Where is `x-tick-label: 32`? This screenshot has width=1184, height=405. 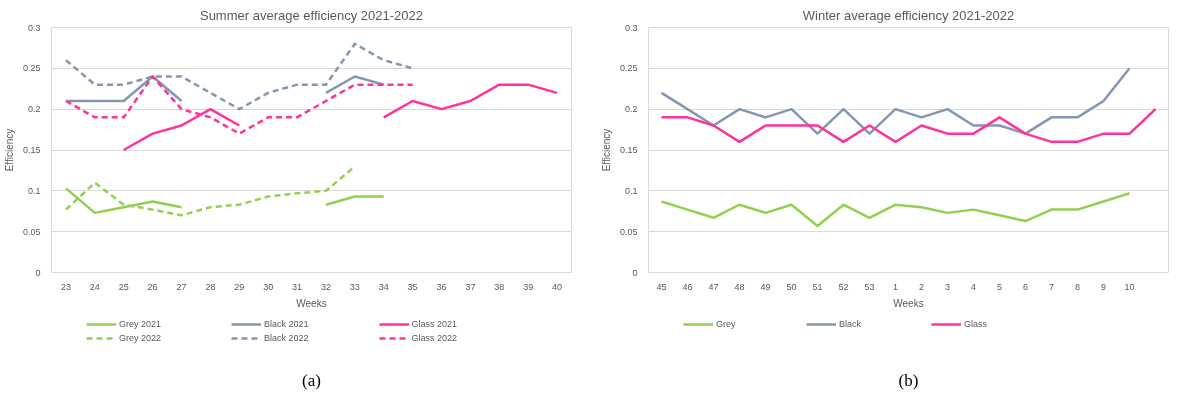
x-tick-label: 32 is located at coordinates (325, 286).